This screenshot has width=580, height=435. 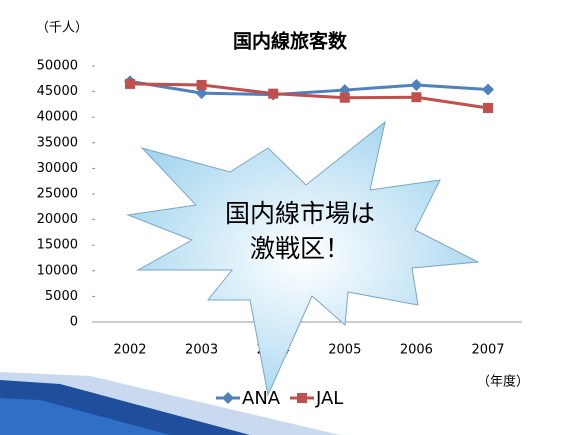 What do you see at coordinates (57, 219) in the screenshot?
I see `y-tick-label: 20000` at bounding box center [57, 219].